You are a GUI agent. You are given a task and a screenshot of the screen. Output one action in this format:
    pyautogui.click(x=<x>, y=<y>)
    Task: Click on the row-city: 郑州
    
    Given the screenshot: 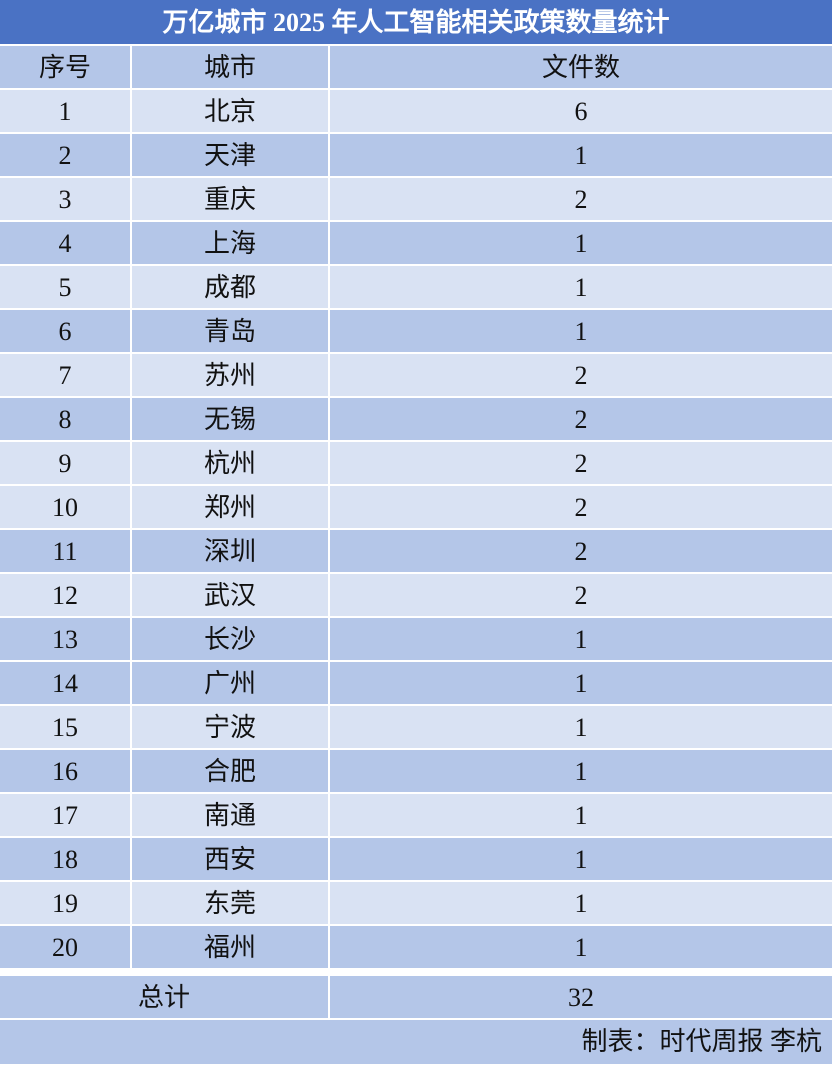 What is the action you would take?
    pyautogui.click(x=230, y=507)
    